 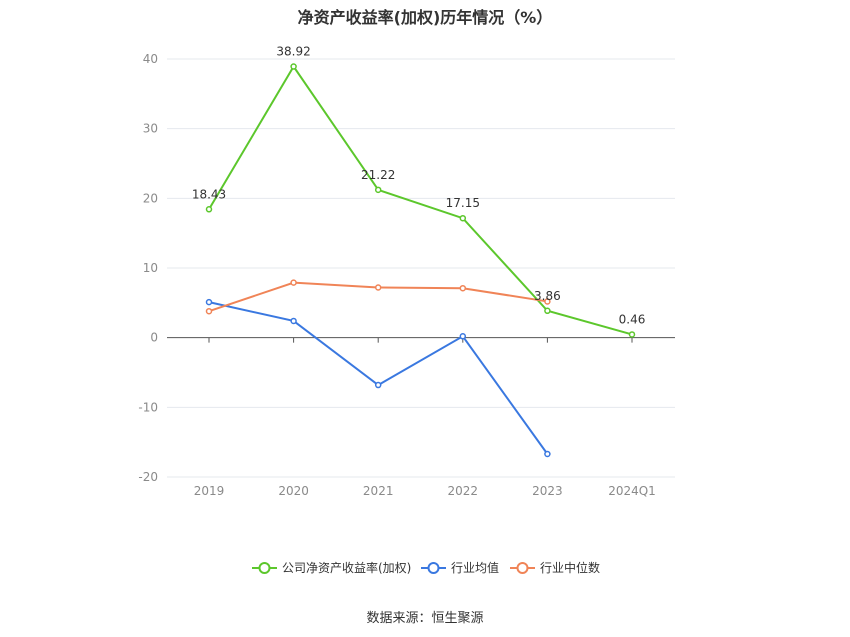 I want to click on chart-source: 数据来源：恒生聚源, so click(x=425, y=618).